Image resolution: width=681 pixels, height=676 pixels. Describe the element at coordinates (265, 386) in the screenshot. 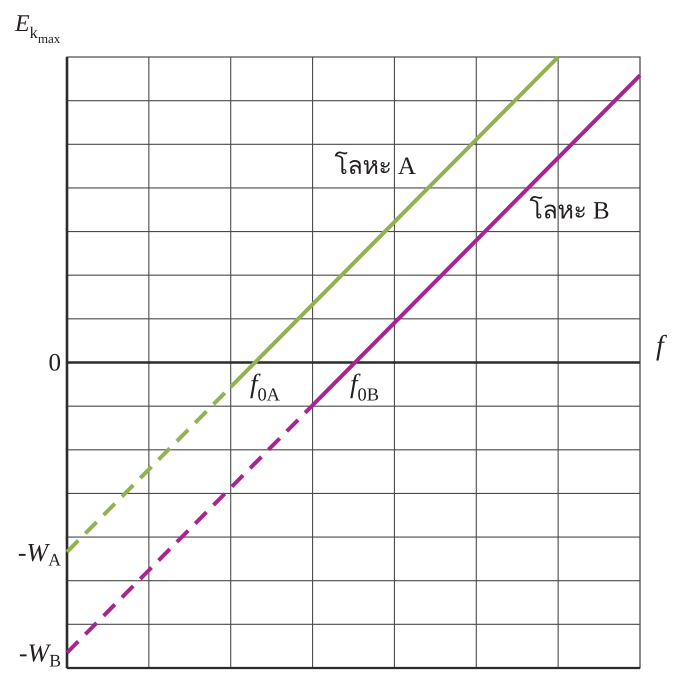

I see `annotation: f$_{0A}$` at that location.